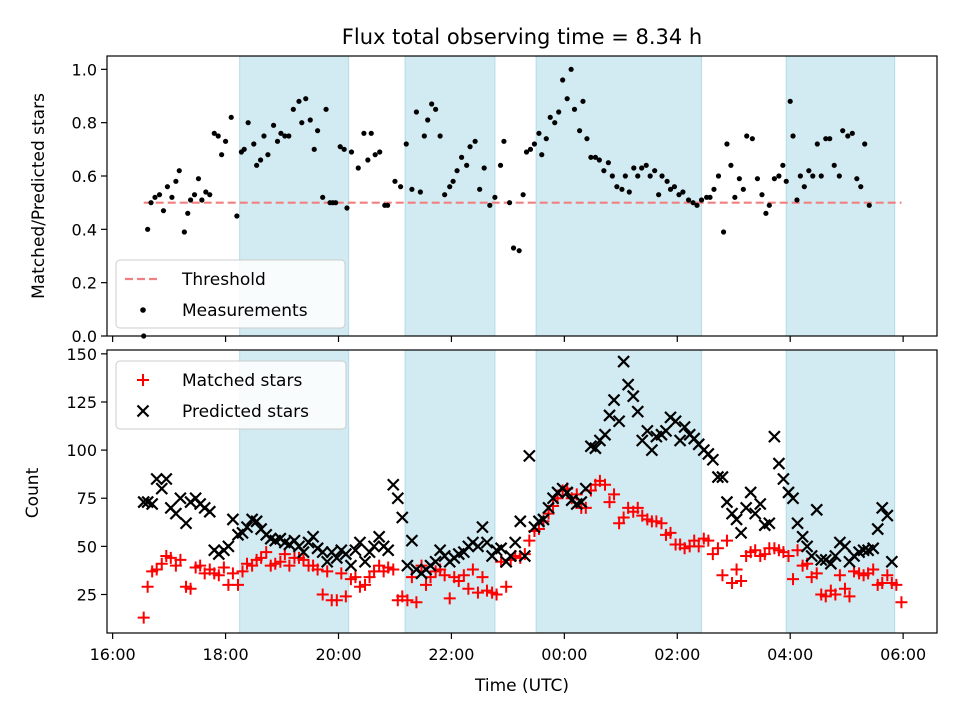 The height and width of the screenshot is (720, 960). What do you see at coordinates (84, 336) in the screenshot?
I see `y-tick-label: 0.0` at bounding box center [84, 336].